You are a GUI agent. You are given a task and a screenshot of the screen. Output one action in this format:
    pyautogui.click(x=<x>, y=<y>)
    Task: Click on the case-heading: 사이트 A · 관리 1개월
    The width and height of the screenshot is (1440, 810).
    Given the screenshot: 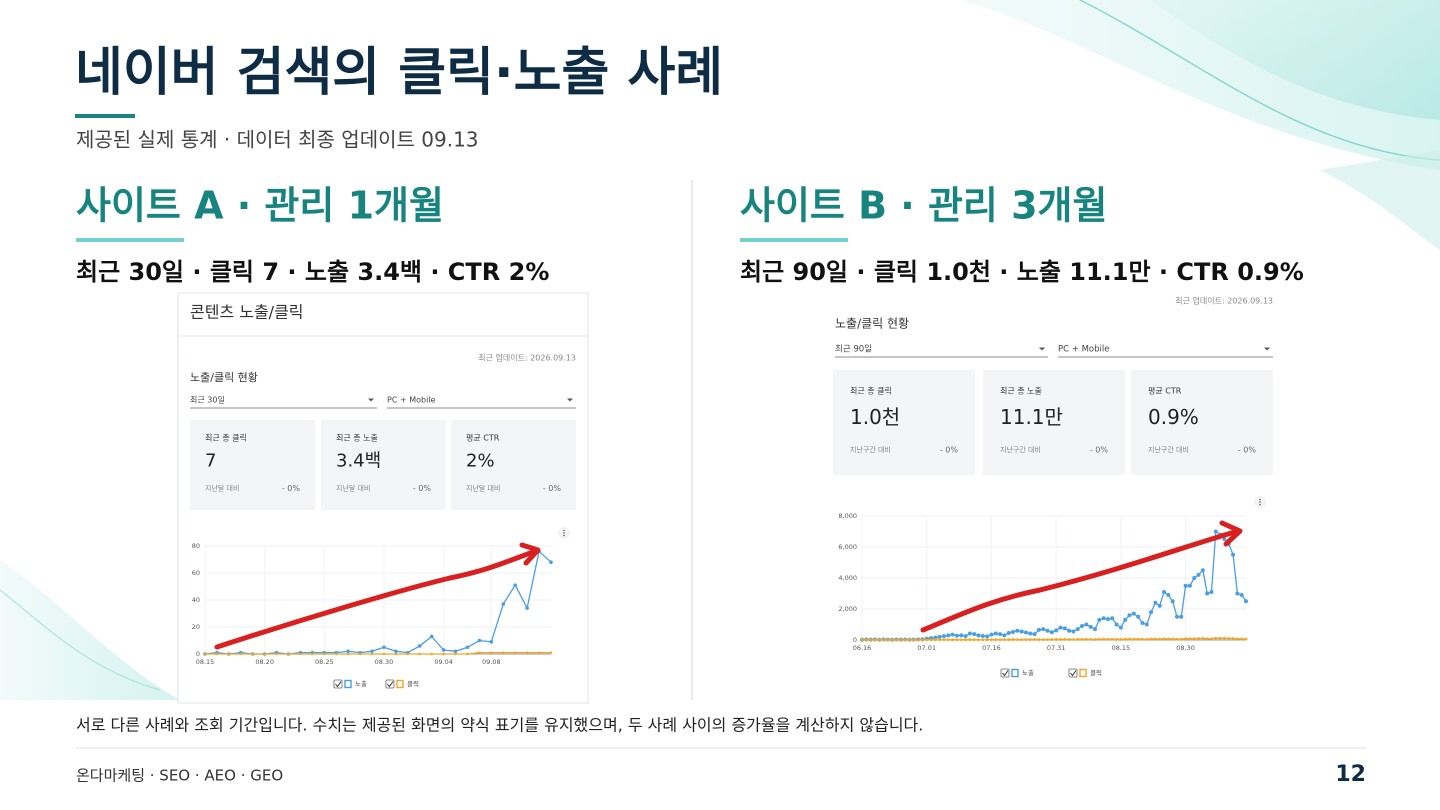 What is the action you would take?
    pyautogui.click(x=260, y=206)
    